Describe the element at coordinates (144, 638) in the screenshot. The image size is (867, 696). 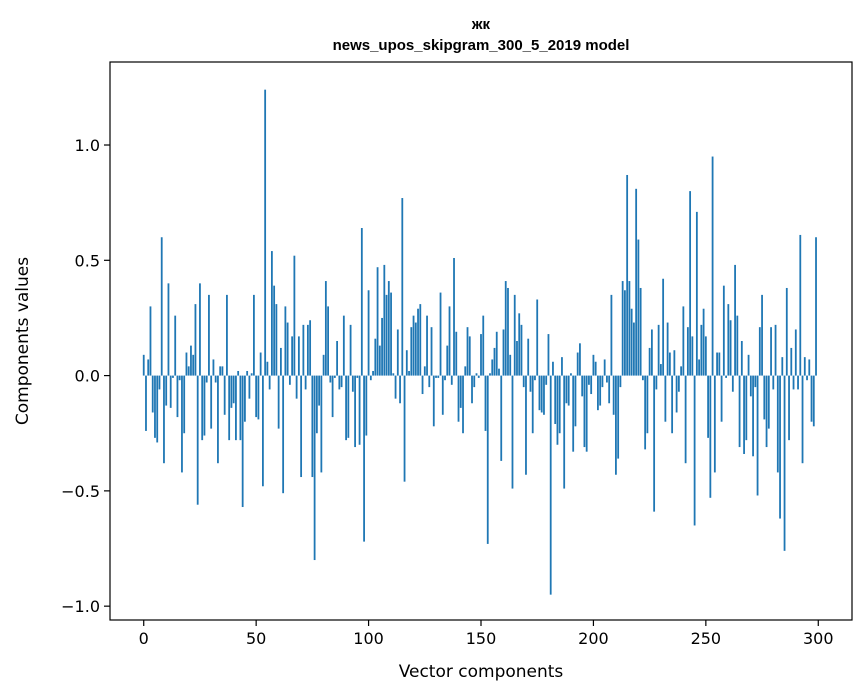
I see `x-tick-label: 0` at that location.